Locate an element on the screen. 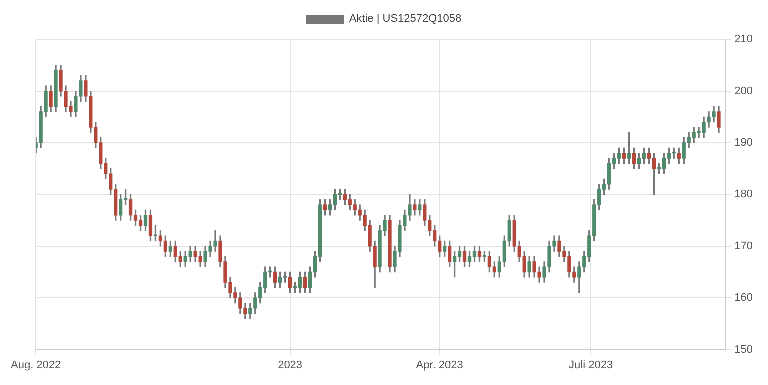 This screenshot has height=385, width=768. y-tick-label: 160 is located at coordinates (744, 298).